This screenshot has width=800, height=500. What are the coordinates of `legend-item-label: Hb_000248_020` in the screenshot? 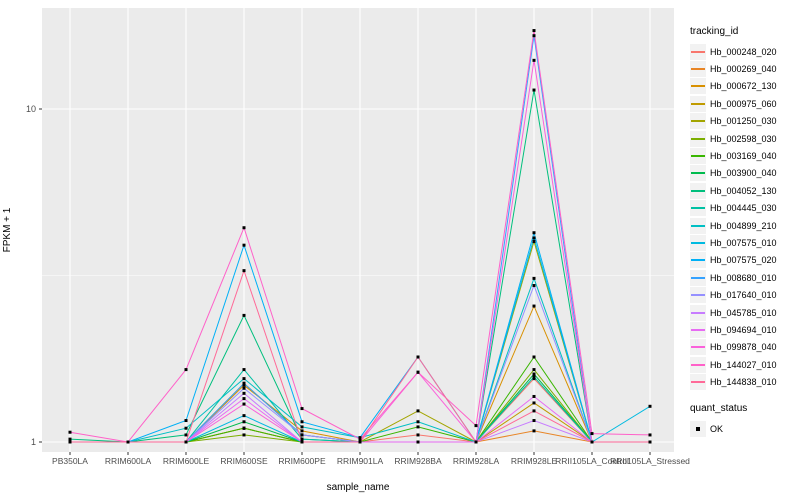 It's located at (743, 51).